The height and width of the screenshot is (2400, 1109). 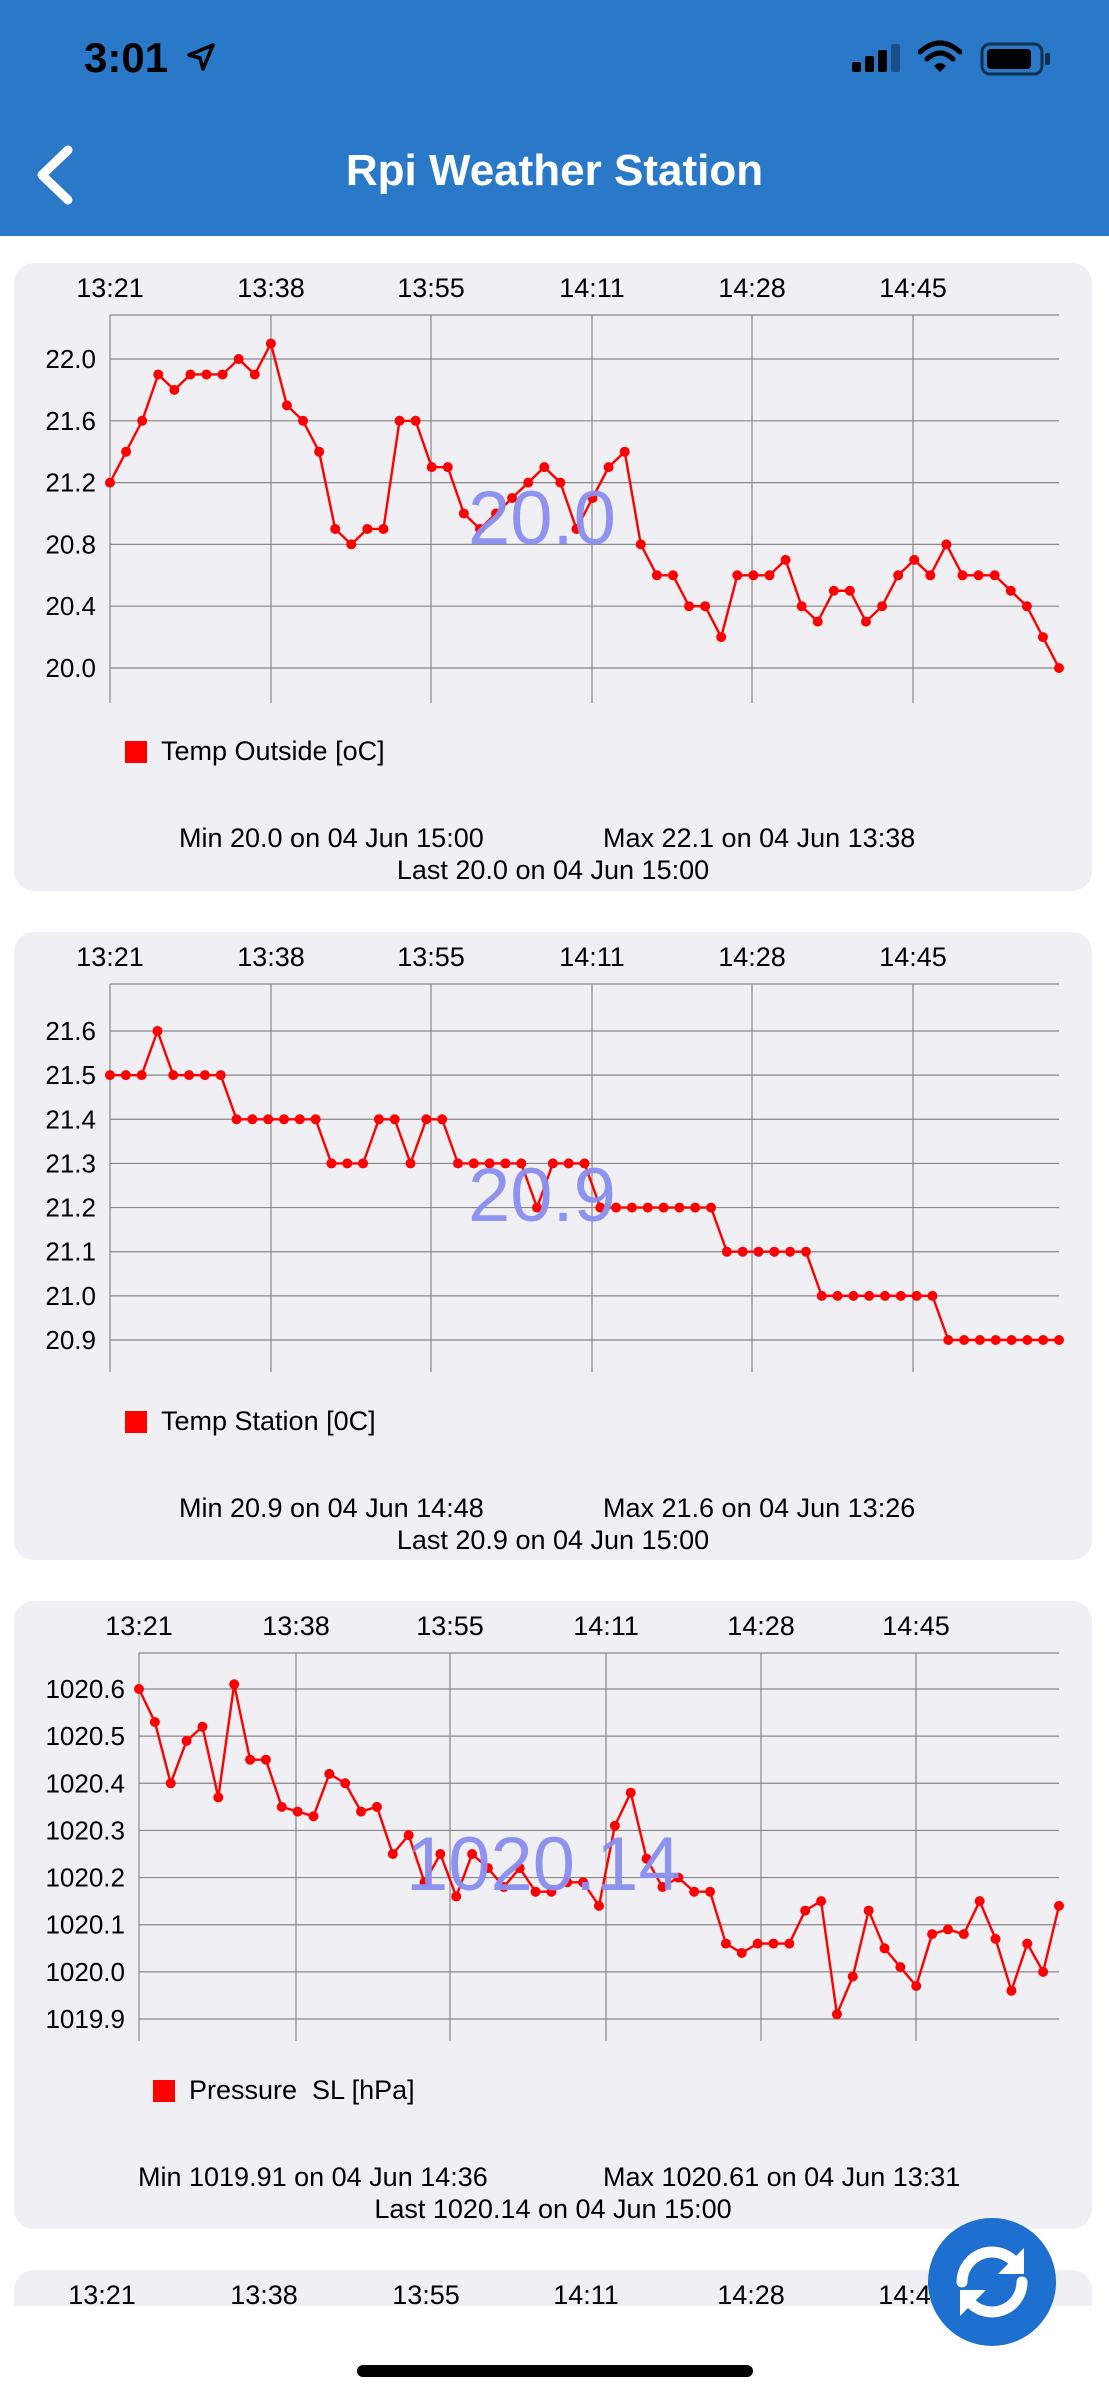 What do you see at coordinates (70, 1031) in the screenshot?
I see `y-tick-label: 21.6` at bounding box center [70, 1031].